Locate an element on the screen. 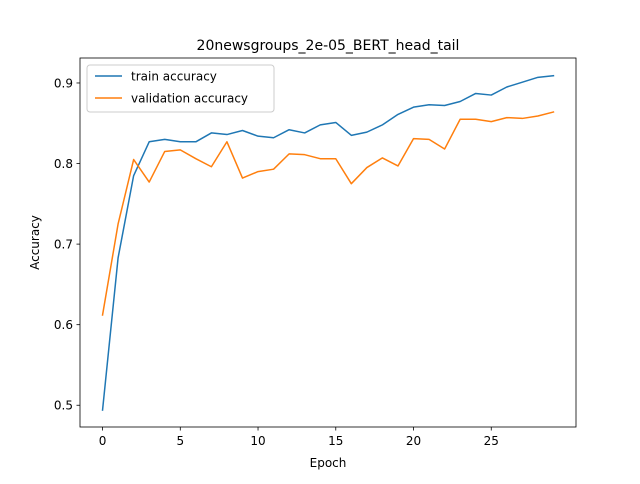 Image resolution: width=640 pixels, height=484 pixels. legend: train accuracy validation accuracy is located at coordinates (180, 88).